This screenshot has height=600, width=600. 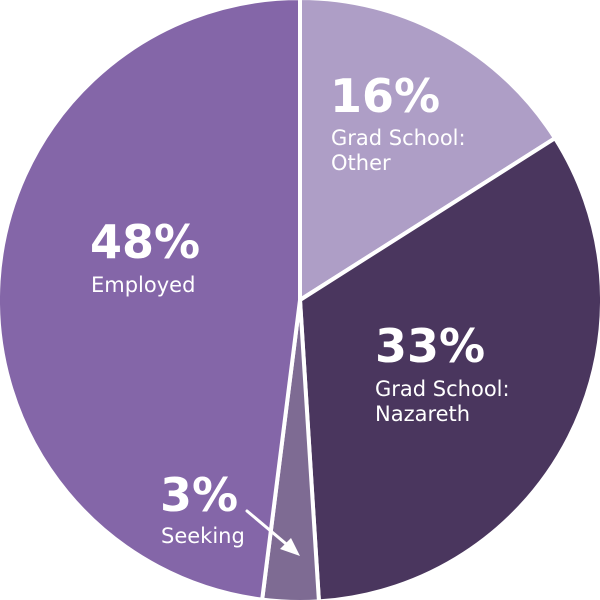 I want to click on slice-label-grad-school-other: 16% Grad School: Other, so click(x=398, y=122).